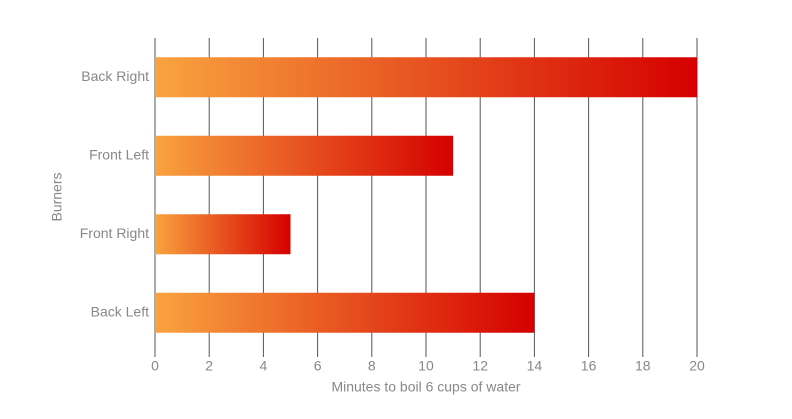  What do you see at coordinates (115, 76) in the screenshot?
I see `y-tick-label: Back Right` at bounding box center [115, 76].